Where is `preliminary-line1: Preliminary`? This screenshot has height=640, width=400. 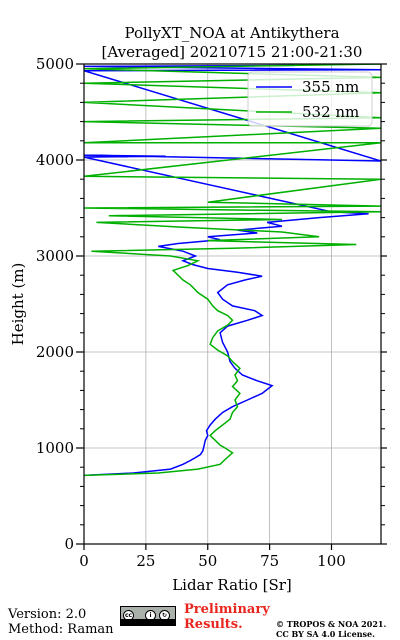
preliminary-line1: Preliminary is located at coordinates (227, 609).